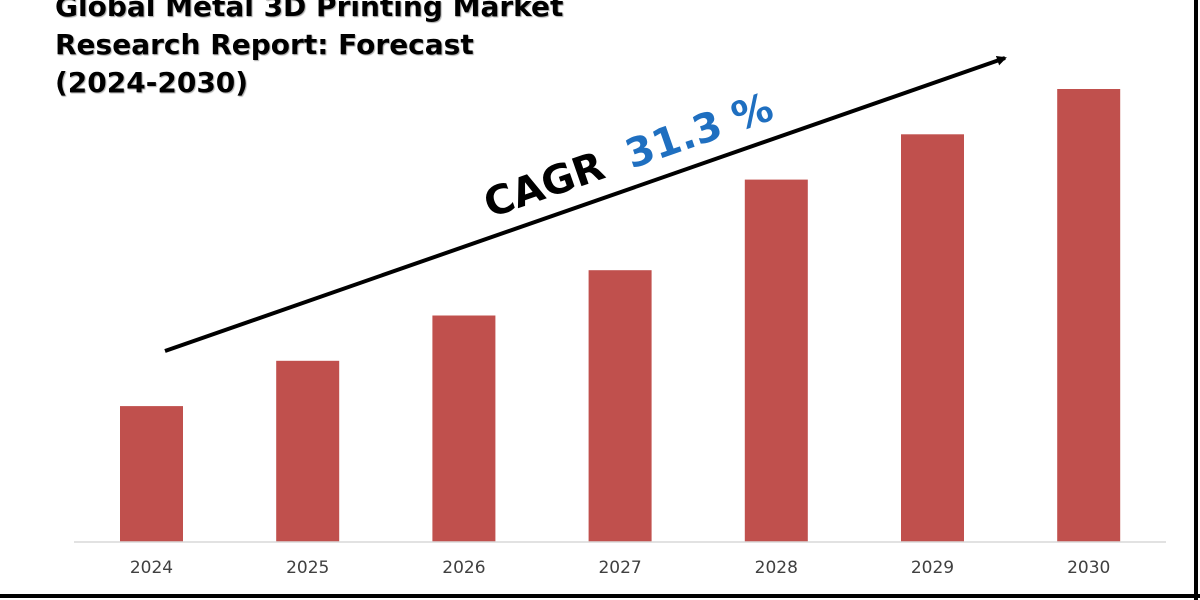 The image size is (1200, 600). Describe the element at coordinates (309, 11) in the screenshot. I see `title-line-1: Global Metal 3D Printing Market` at that location.